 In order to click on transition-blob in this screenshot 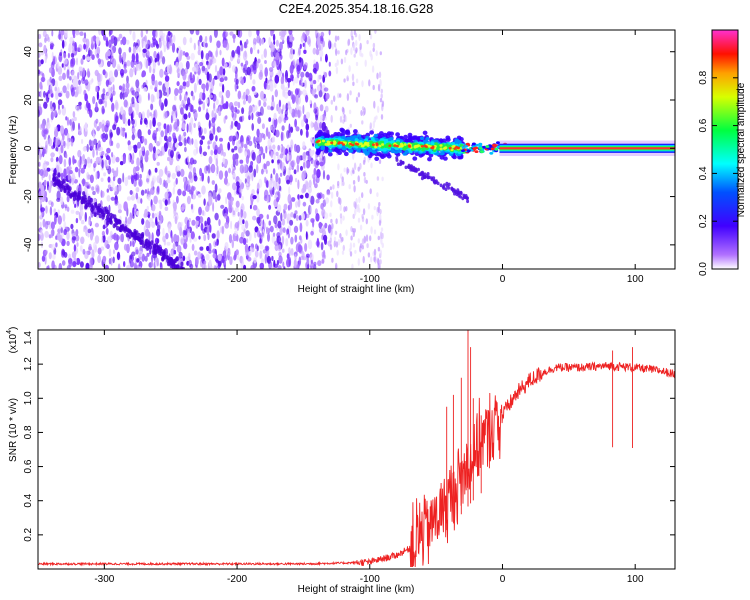, I will do `click(498, 147)`.